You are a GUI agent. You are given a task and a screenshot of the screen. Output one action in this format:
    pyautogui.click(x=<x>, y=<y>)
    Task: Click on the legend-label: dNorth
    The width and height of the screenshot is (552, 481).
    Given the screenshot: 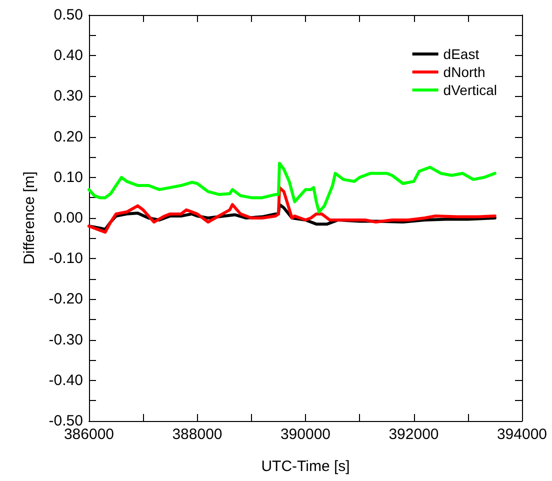 What is the action you would take?
    pyautogui.click(x=464, y=72)
    